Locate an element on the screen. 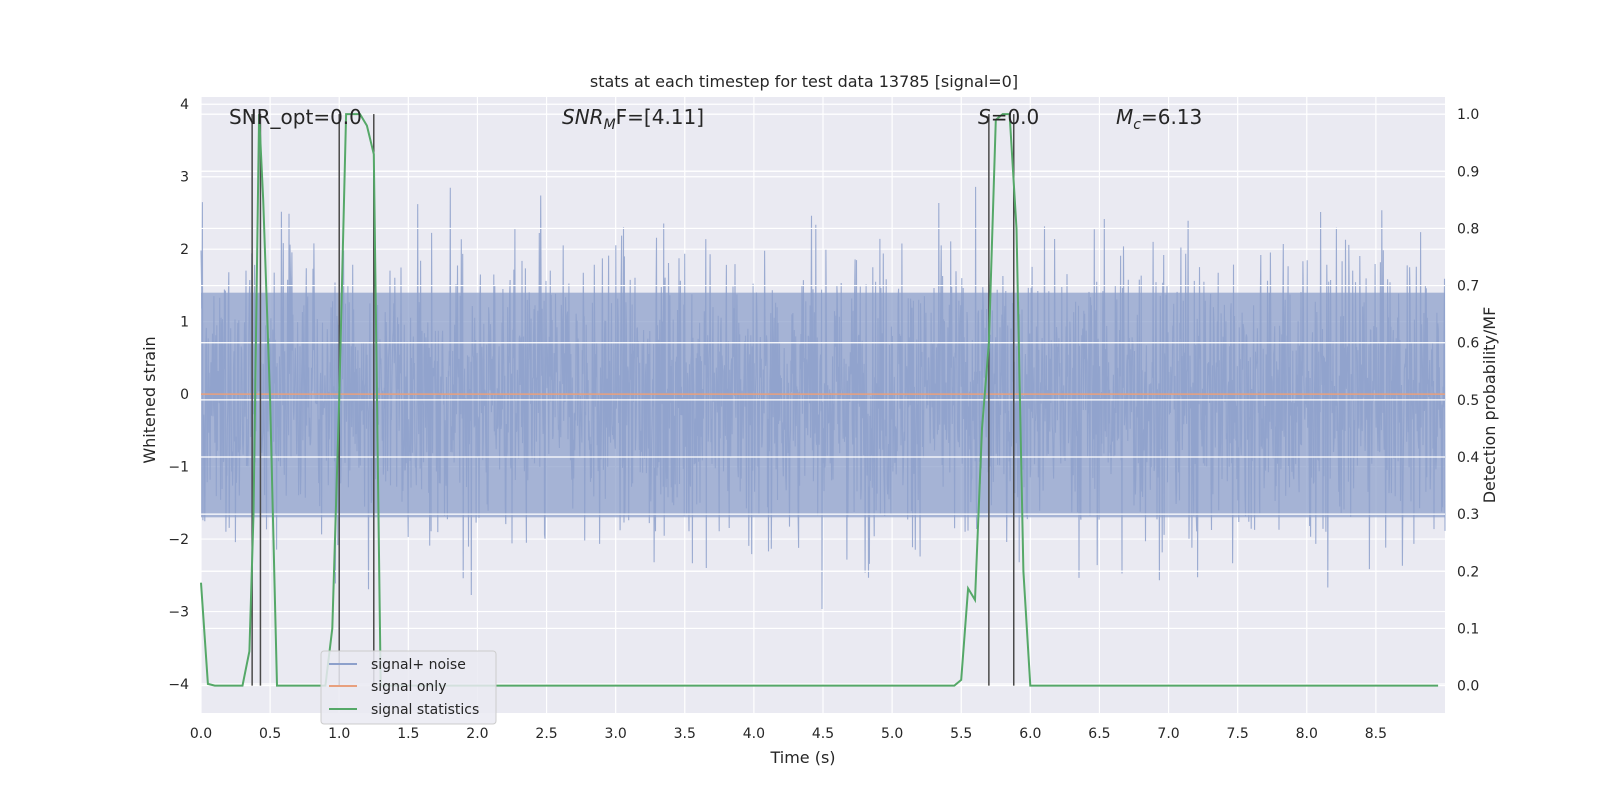  y-right-tick-label: 0.3 is located at coordinates (1468, 515).